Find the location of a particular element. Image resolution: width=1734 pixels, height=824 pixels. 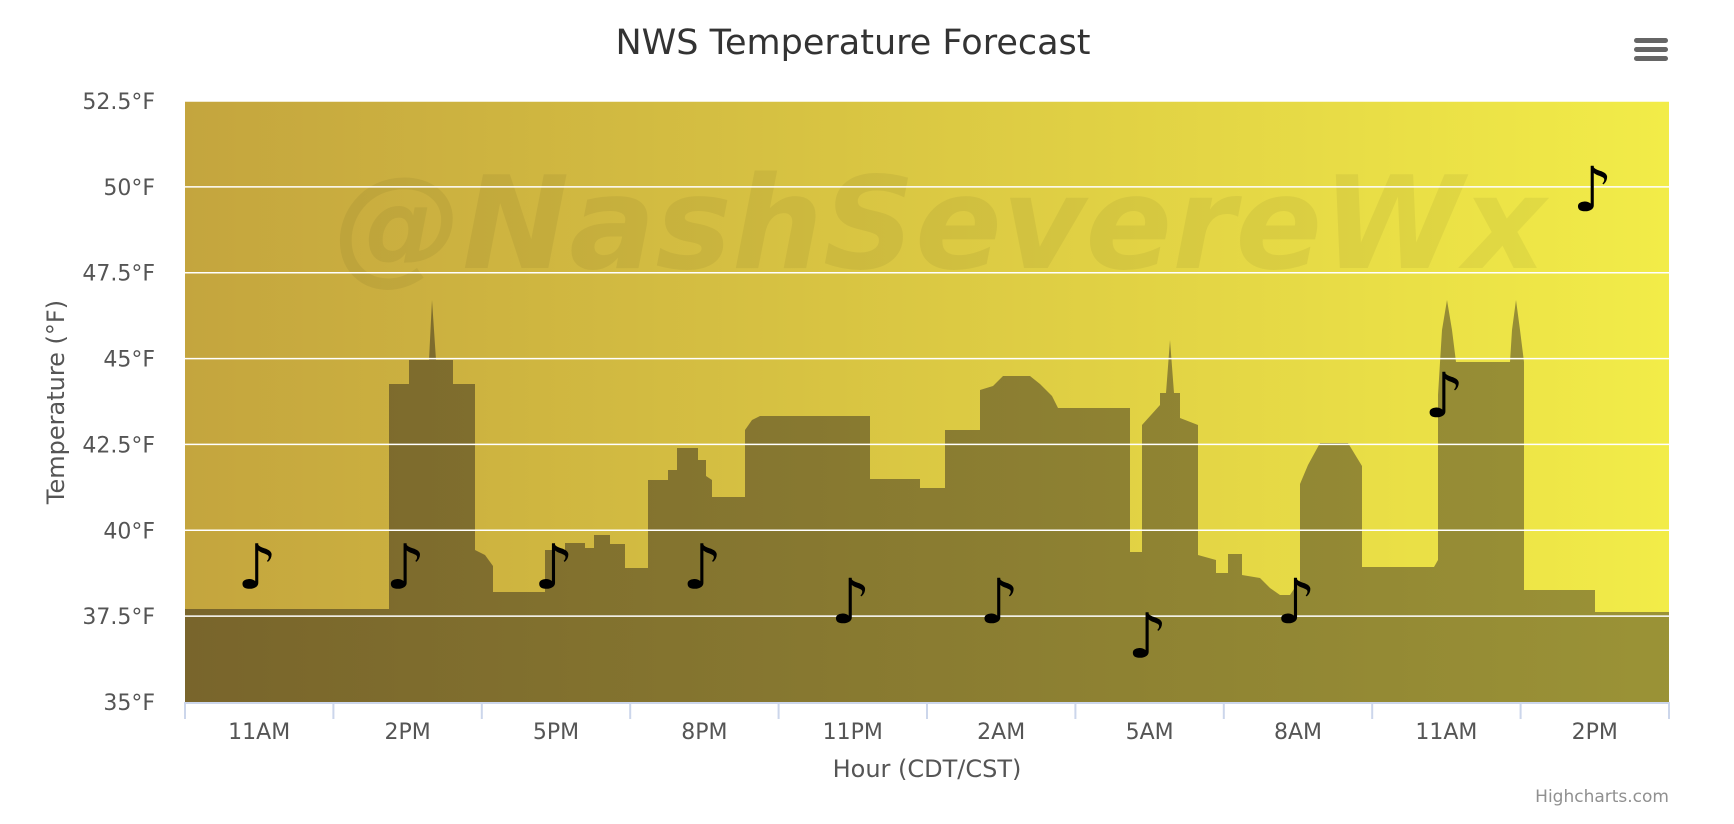

y-tick-label: 47.5°F is located at coordinates (118, 274).